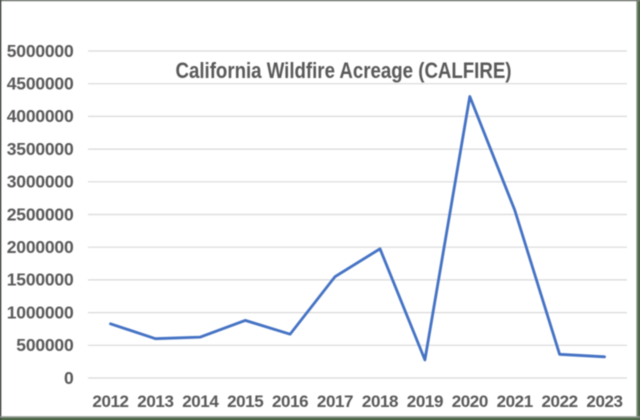 This screenshot has height=420, width=640. What do you see at coordinates (155, 401) in the screenshot?
I see `svg-text: 2013` at bounding box center [155, 401].